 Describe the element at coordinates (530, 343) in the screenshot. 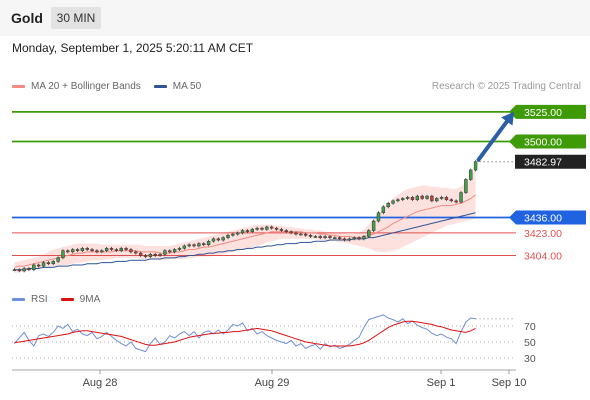

I see `rsi-tick-50: 50` at that location.